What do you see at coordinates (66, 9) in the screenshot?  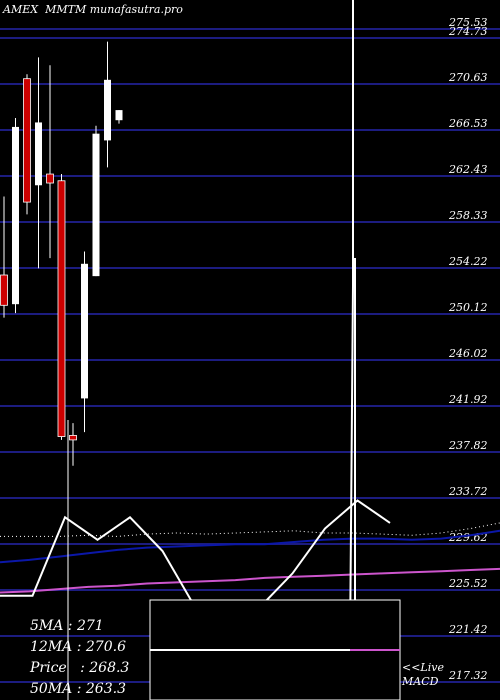 I see `symbol-label: MMTM` at bounding box center [66, 9].